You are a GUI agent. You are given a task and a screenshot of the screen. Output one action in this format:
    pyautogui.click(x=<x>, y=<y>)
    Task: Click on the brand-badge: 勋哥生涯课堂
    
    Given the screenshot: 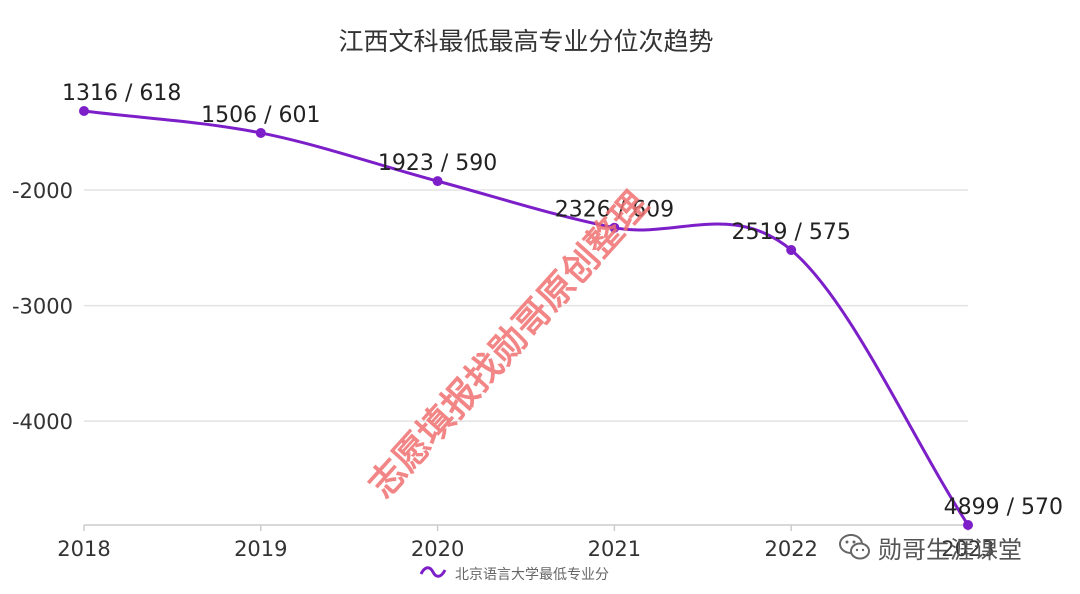 What is the action you would take?
    pyautogui.click(x=930, y=547)
    